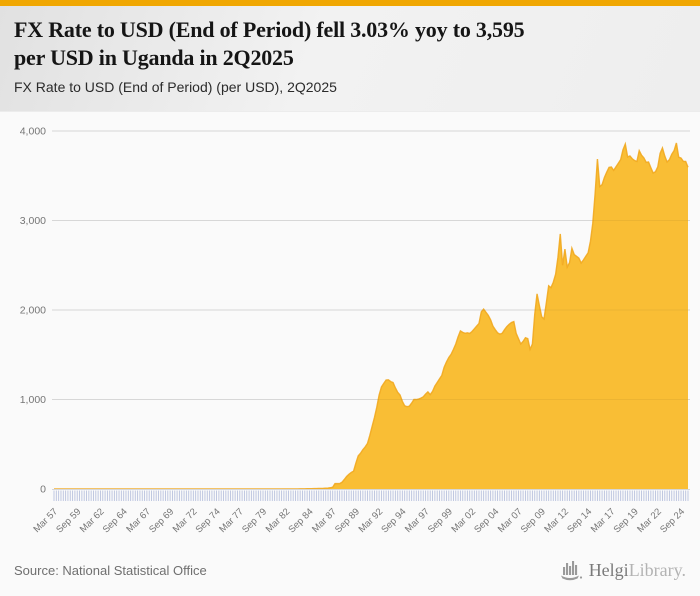  I want to click on svg-text: Sep 74, so click(208, 520).